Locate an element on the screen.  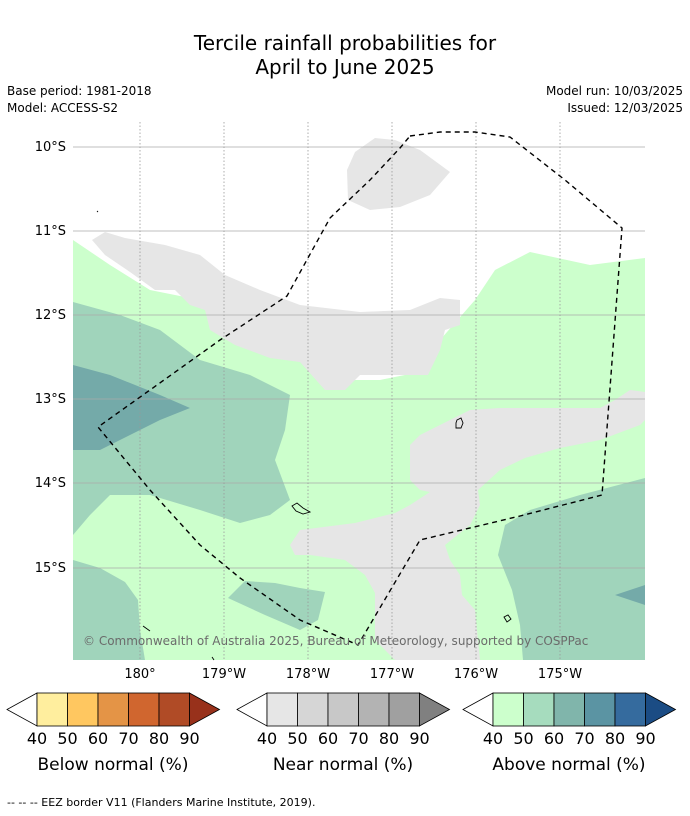
colorbar-above-normal: 40 50 60 70 80 90 is located at coordinates (569, 720).